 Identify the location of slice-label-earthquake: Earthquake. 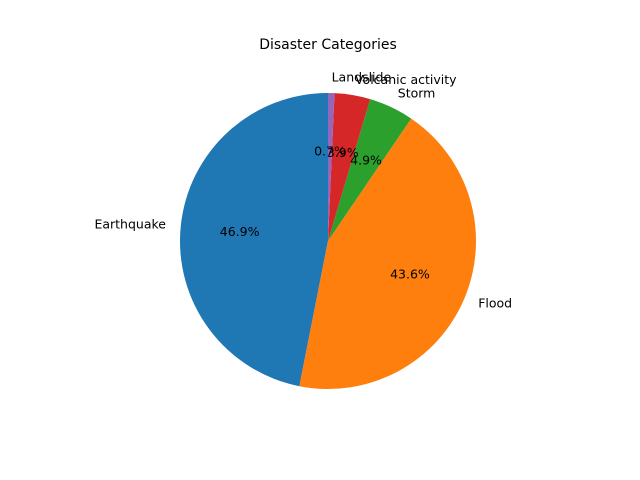
(130, 224).